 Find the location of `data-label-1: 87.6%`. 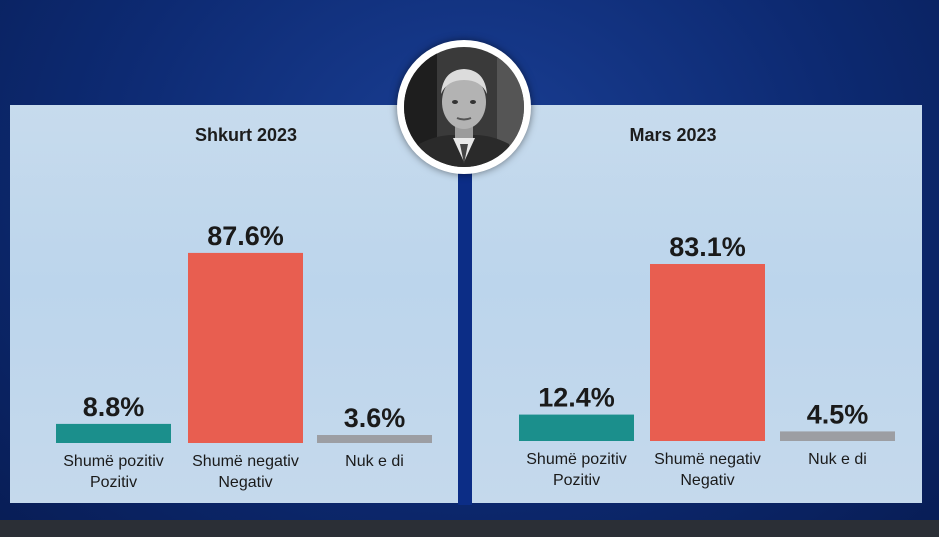

data-label-1: 87.6% is located at coordinates (245, 236).